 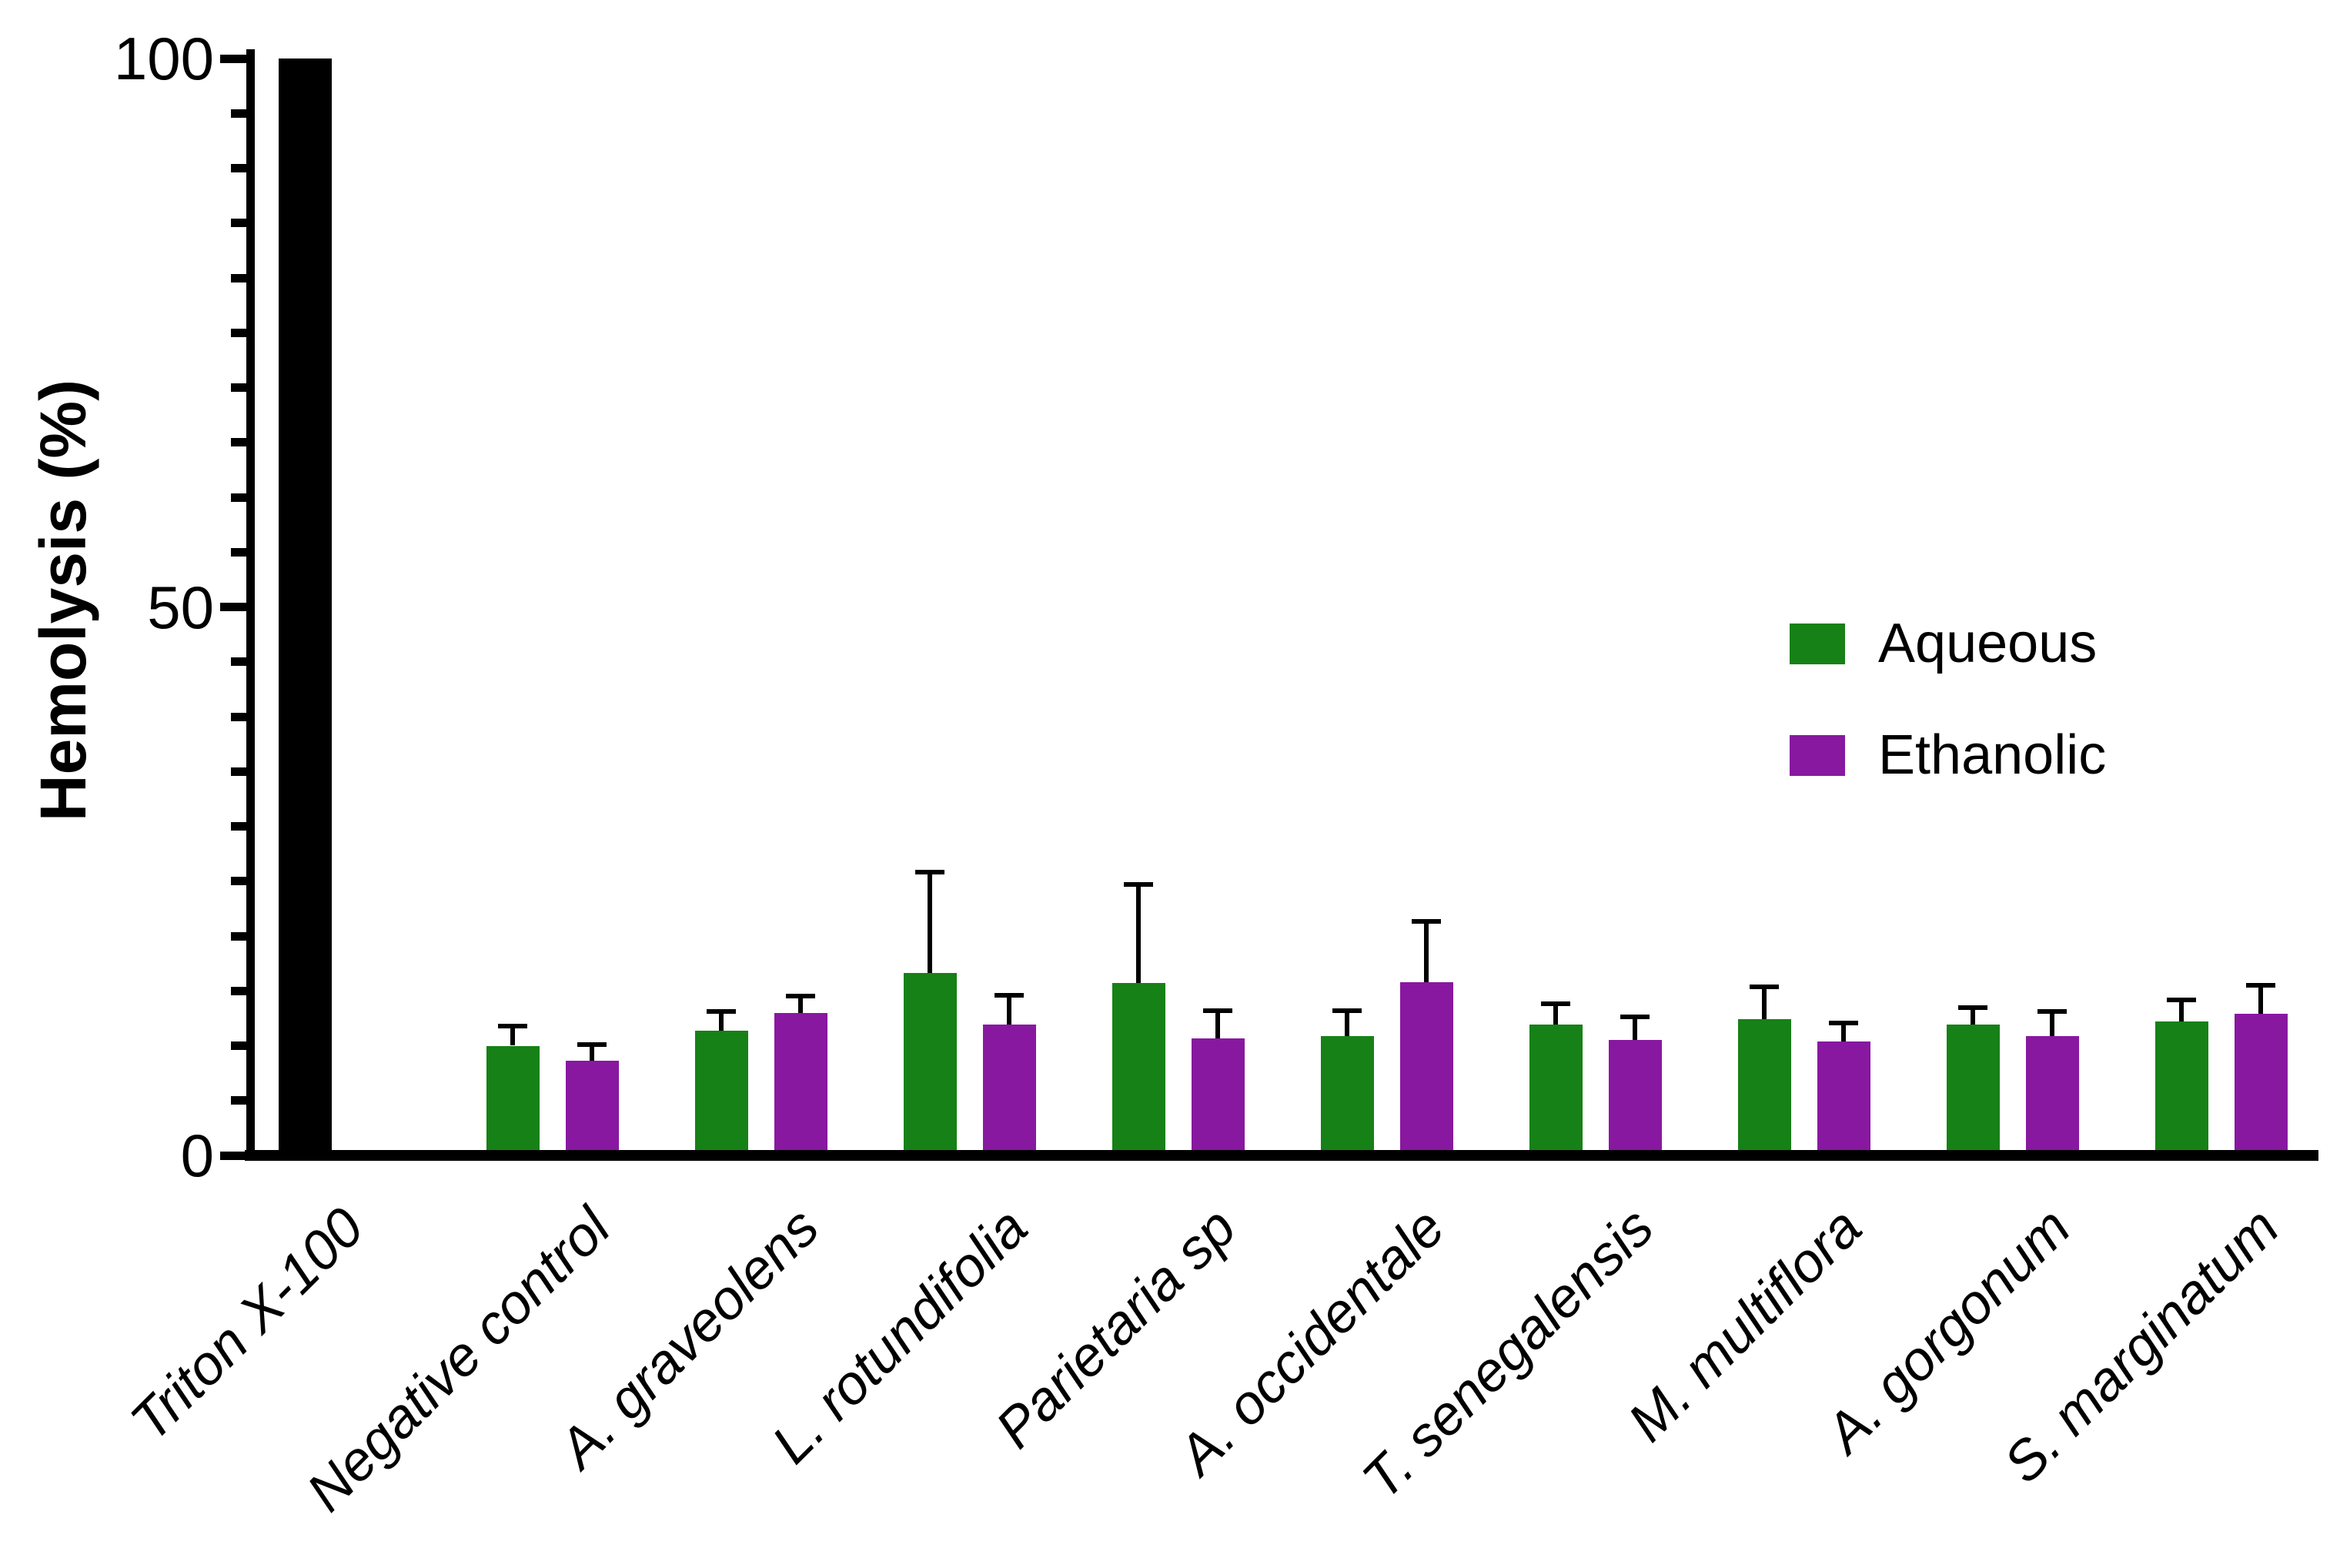 I want to click on legend-item-aqueous: Aqueous, so click(x=1948, y=643).